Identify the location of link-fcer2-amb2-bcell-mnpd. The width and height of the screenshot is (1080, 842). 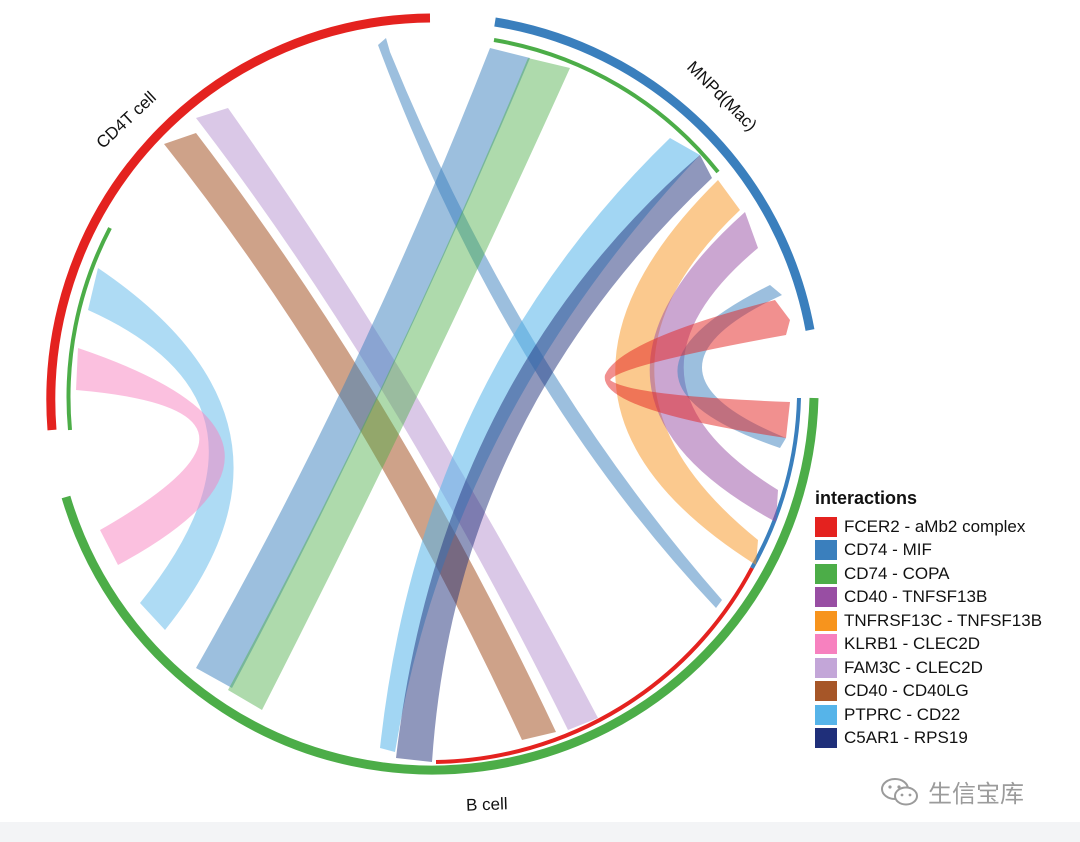
(697, 369).